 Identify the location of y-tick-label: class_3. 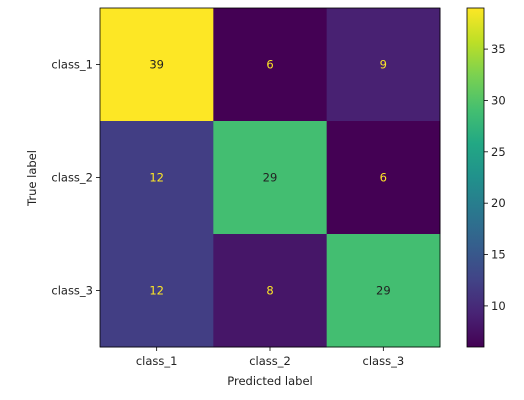
(72, 291).